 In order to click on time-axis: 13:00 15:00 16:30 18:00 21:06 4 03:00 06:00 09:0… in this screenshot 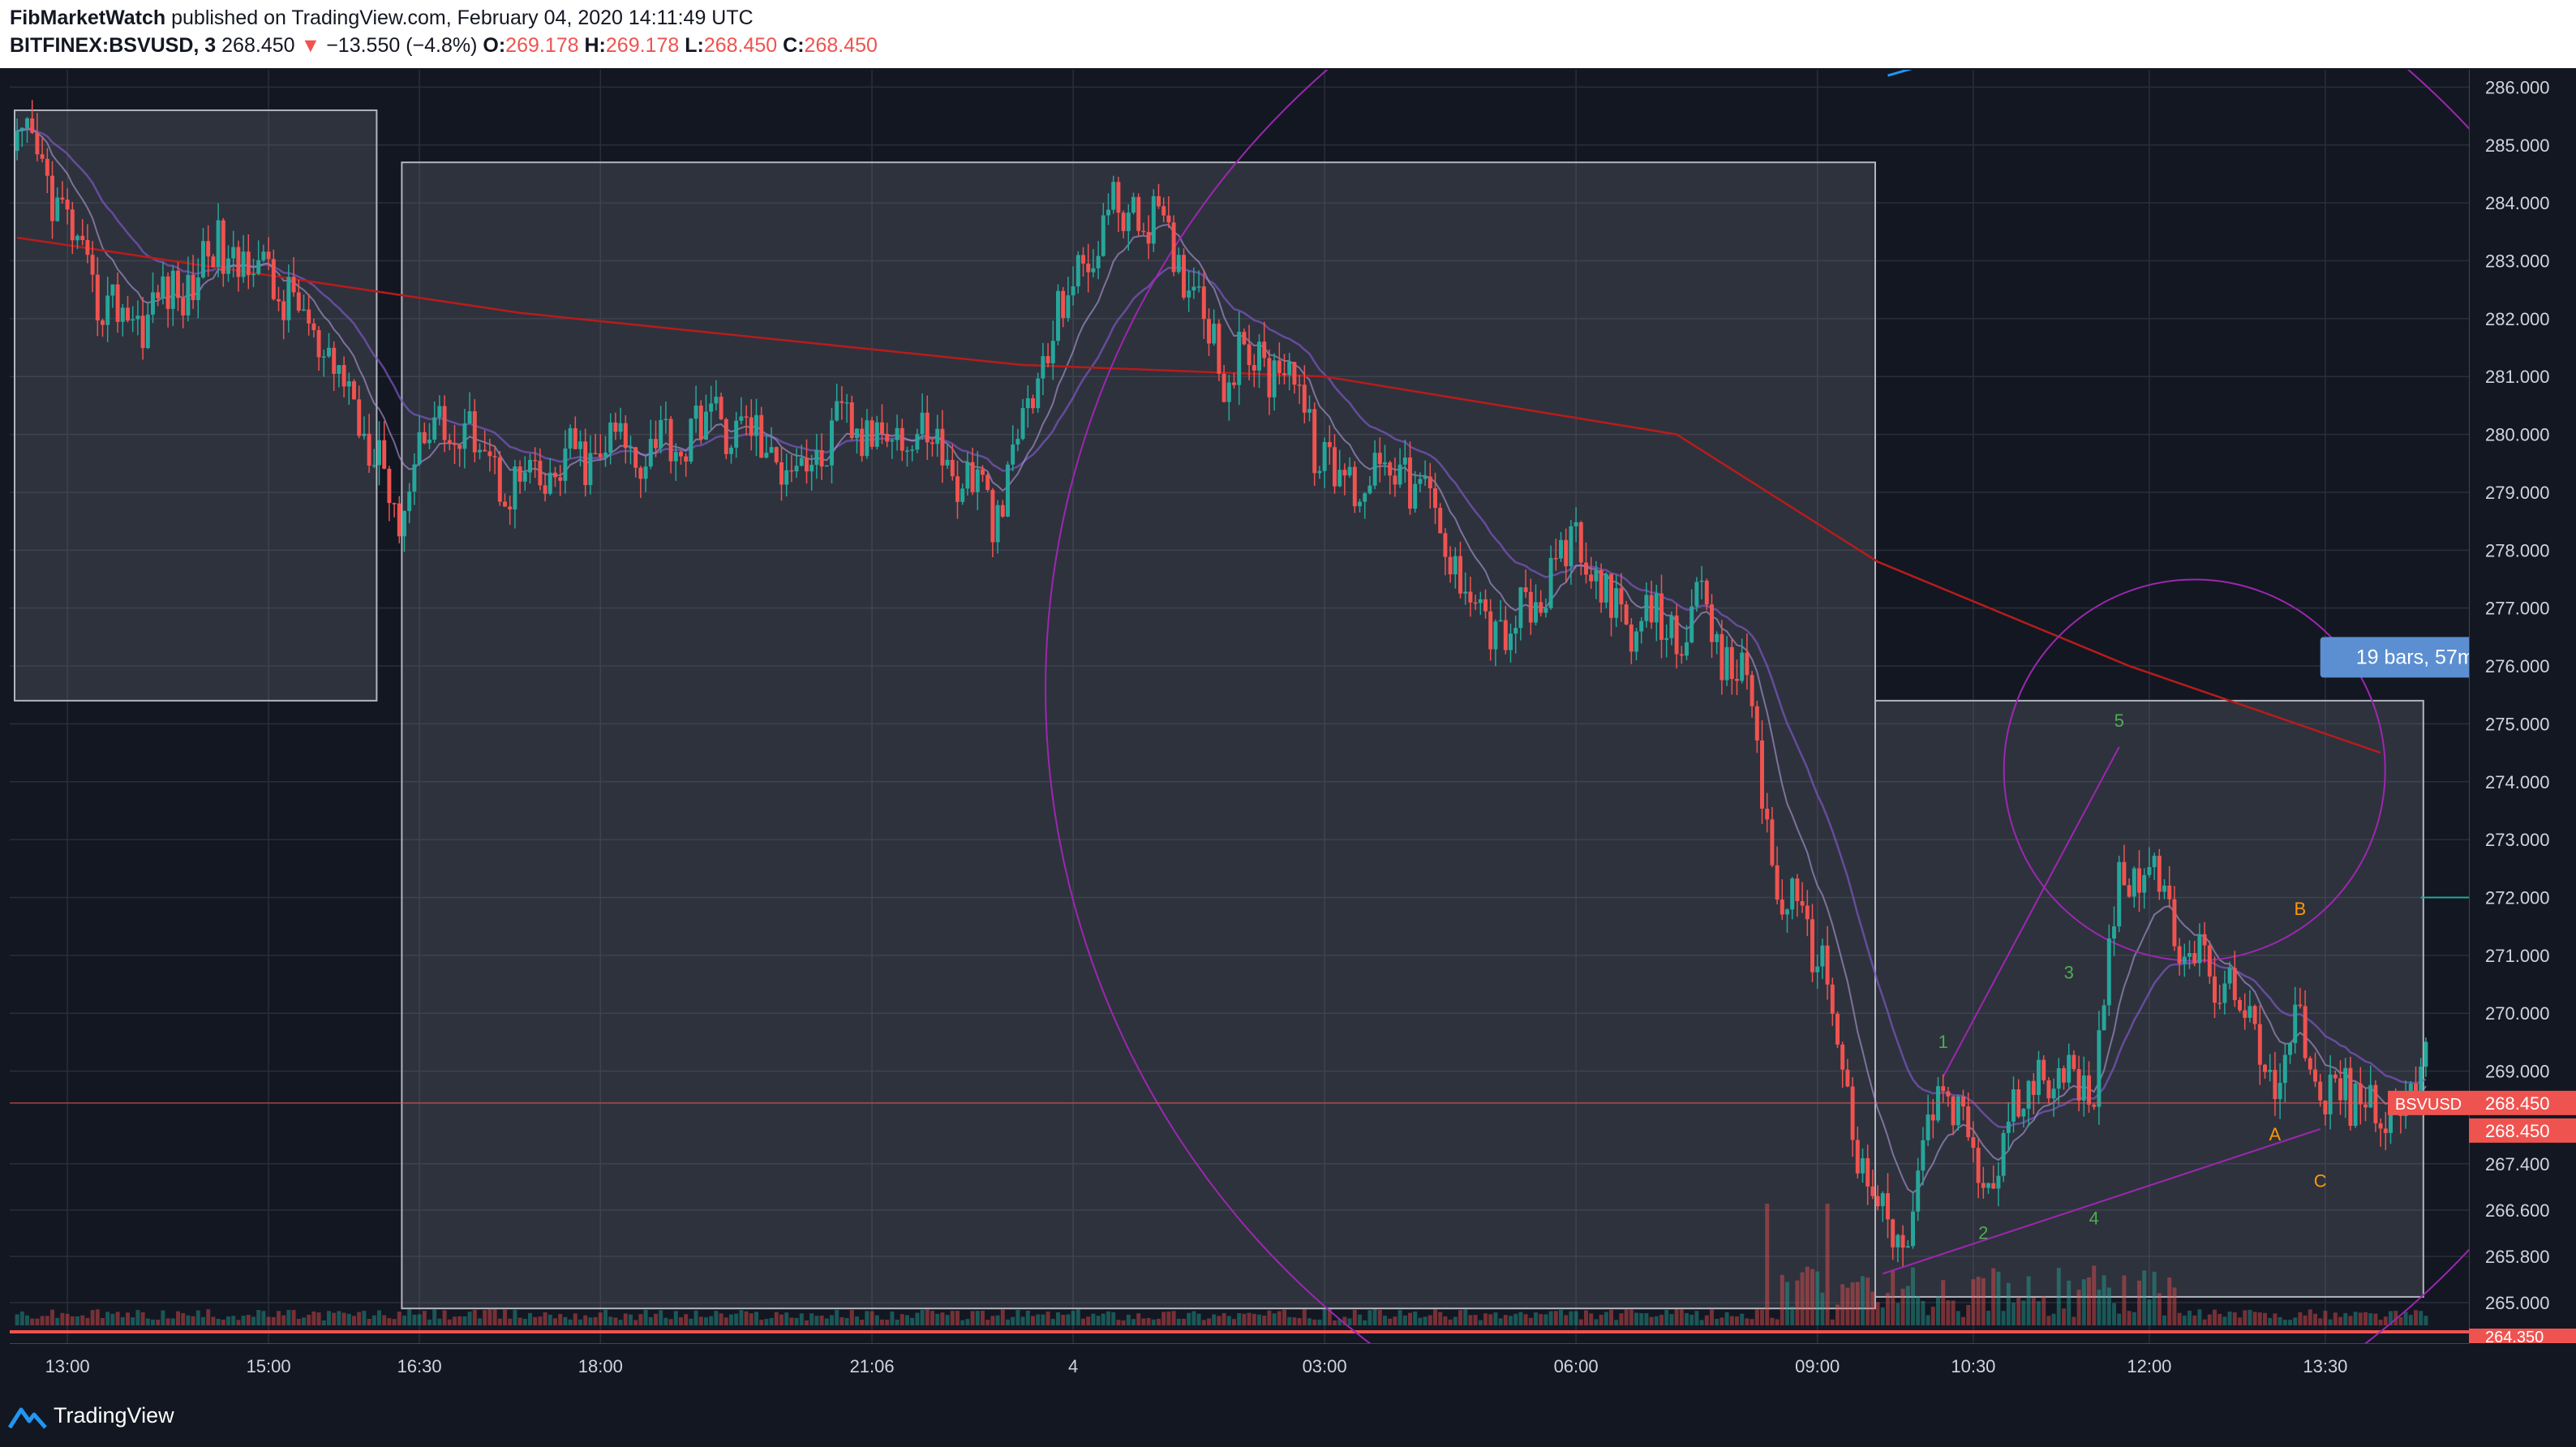, I will do `click(1239, 1366)`.